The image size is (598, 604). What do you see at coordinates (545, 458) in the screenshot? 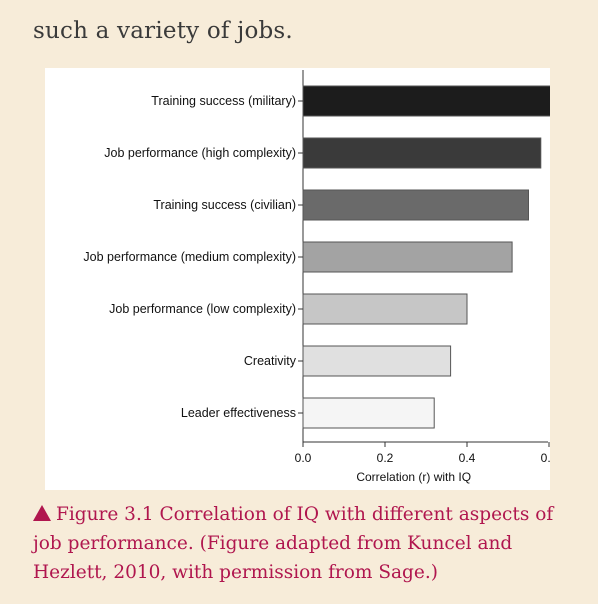
I see `x-tick-label-3: 0.6` at bounding box center [545, 458].